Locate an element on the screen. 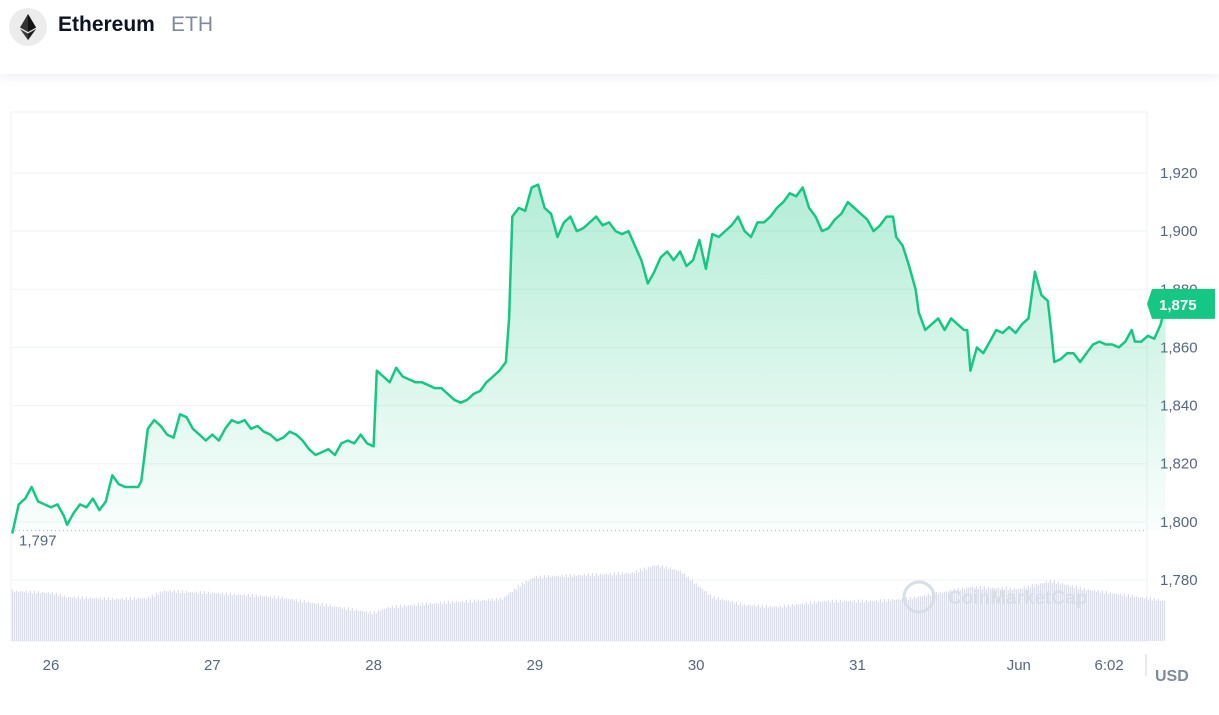 The image size is (1219, 715). open-price-label: 1,797 is located at coordinates (38, 541).